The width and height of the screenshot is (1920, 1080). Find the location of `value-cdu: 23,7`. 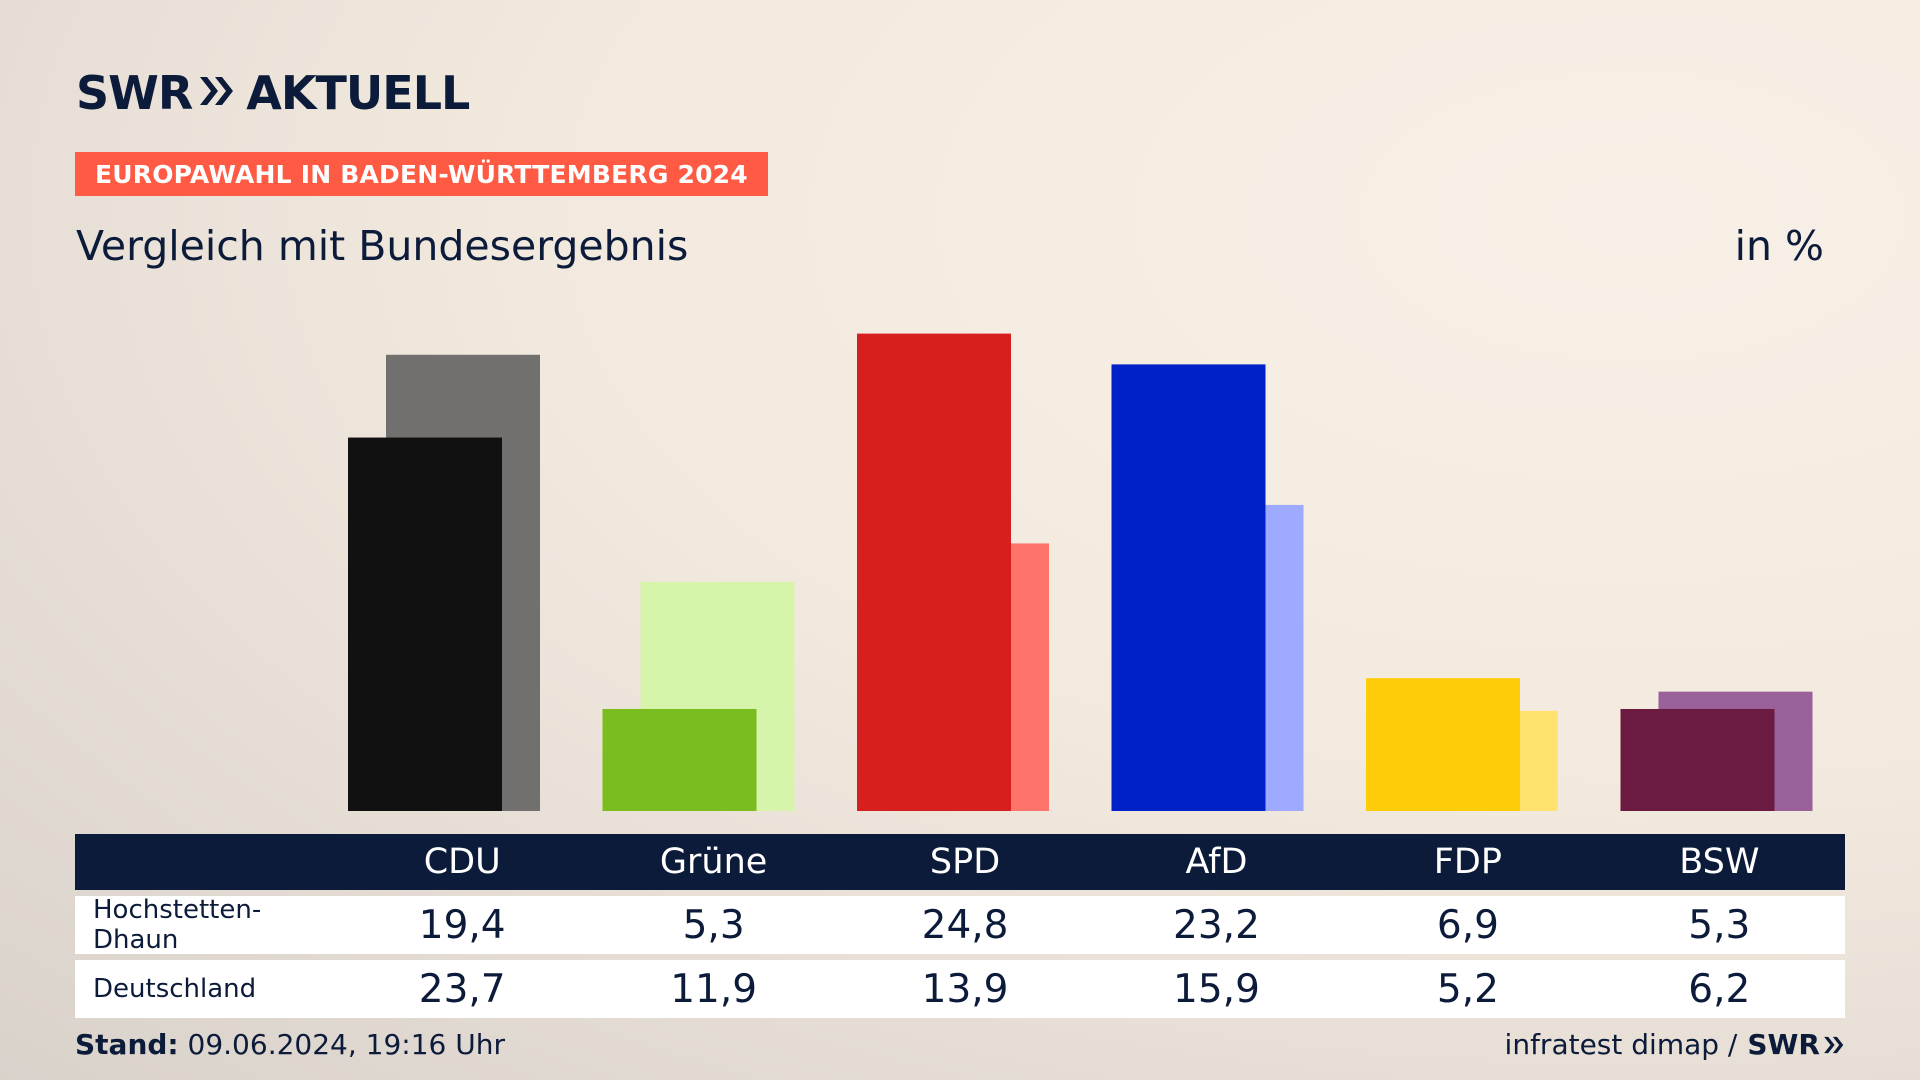

value-cdu: 23,7 is located at coordinates (462, 989).